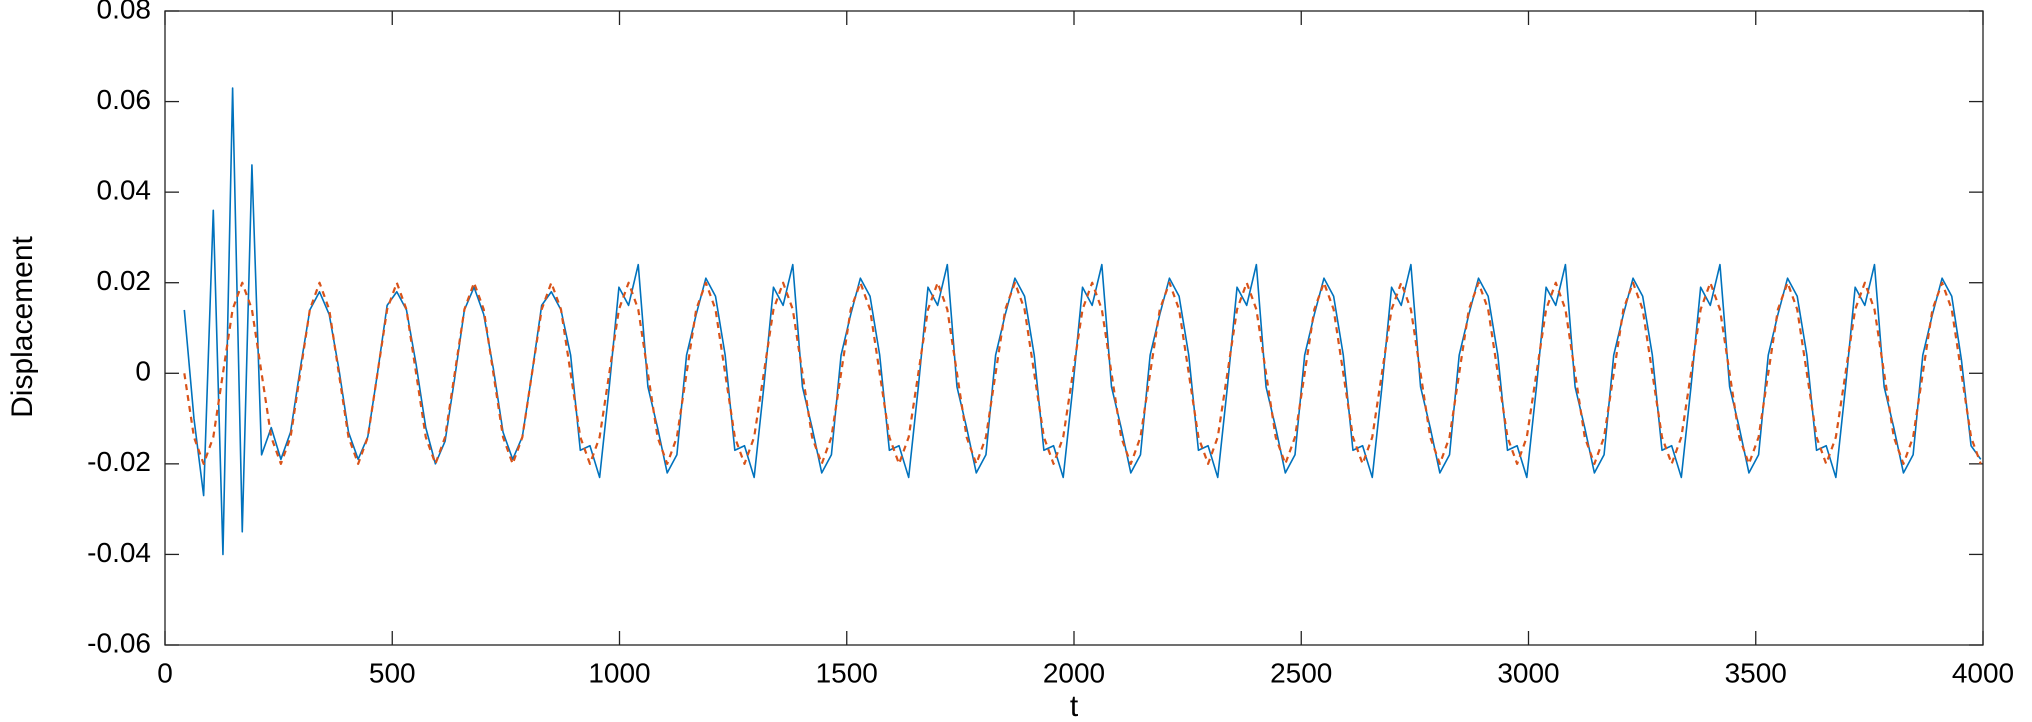  What do you see at coordinates (124, 280) in the screenshot?
I see `y-tick-label: 0.02` at bounding box center [124, 280].